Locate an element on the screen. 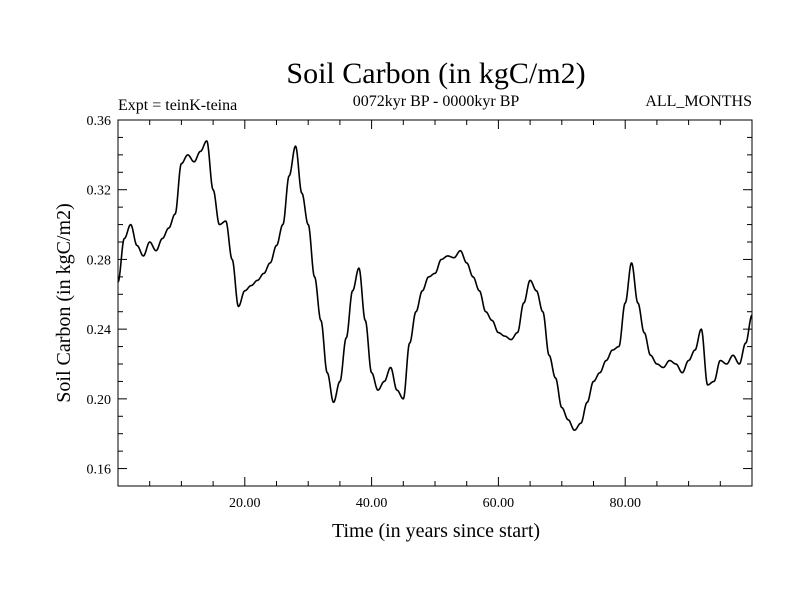 This screenshot has height=600, width=800. x-tick-label: 20.00 is located at coordinates (245, 503).